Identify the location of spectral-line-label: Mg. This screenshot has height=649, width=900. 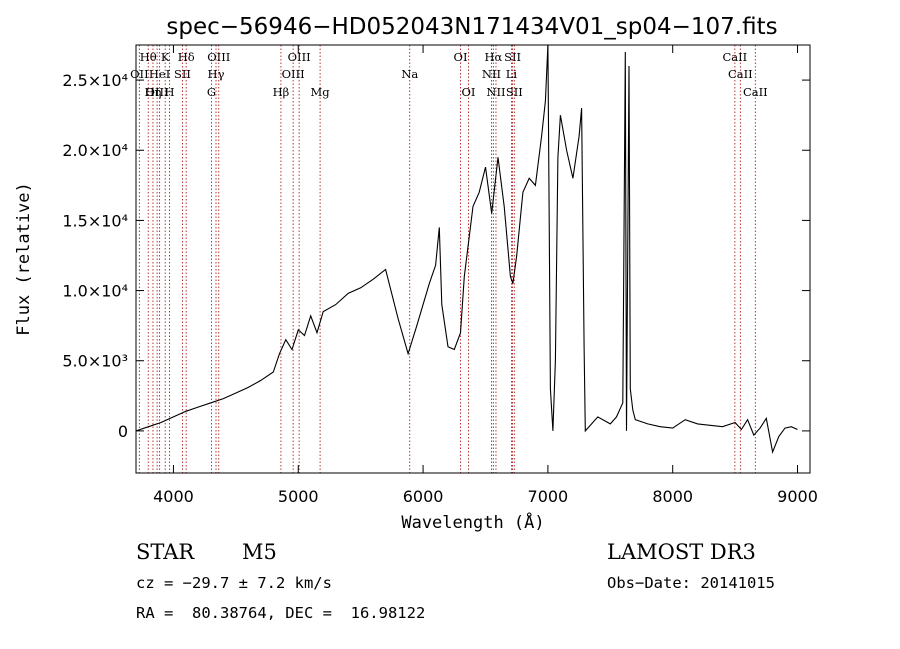
(321, 92).